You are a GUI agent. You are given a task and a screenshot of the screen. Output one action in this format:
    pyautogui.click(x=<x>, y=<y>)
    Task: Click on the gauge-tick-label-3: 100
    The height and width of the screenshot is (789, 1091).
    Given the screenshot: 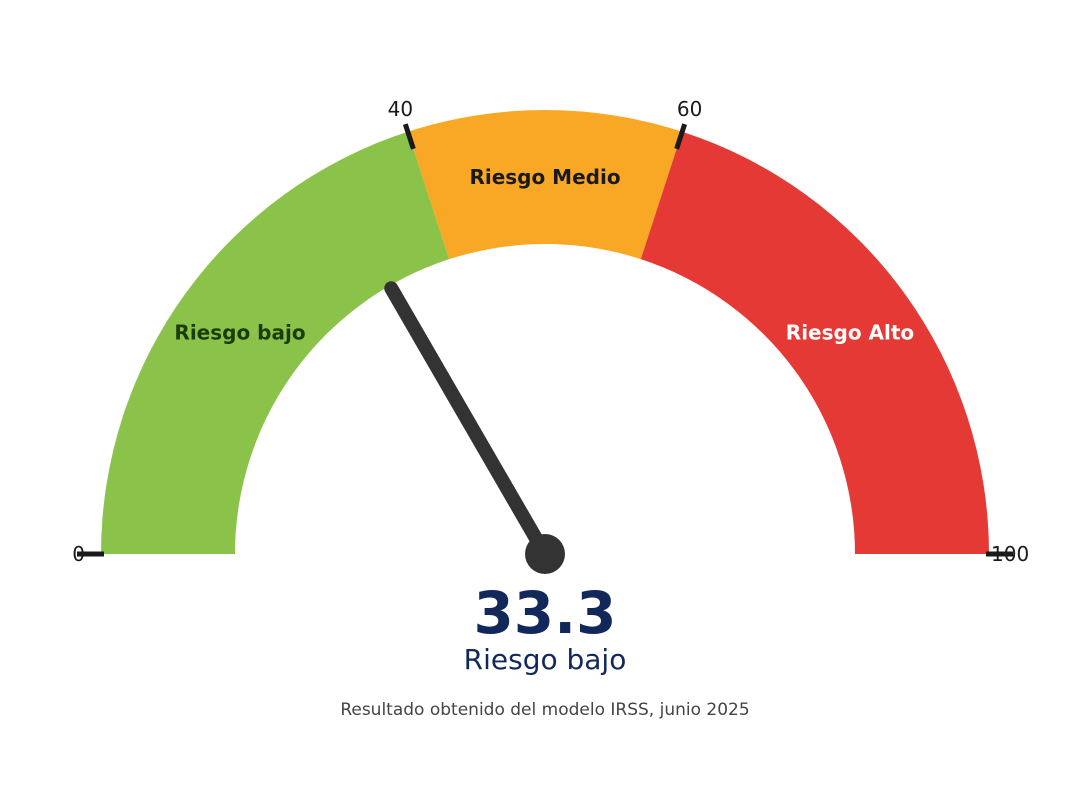 What is the action you would take?
    pyautogui.click(x=1010, y=554)
    